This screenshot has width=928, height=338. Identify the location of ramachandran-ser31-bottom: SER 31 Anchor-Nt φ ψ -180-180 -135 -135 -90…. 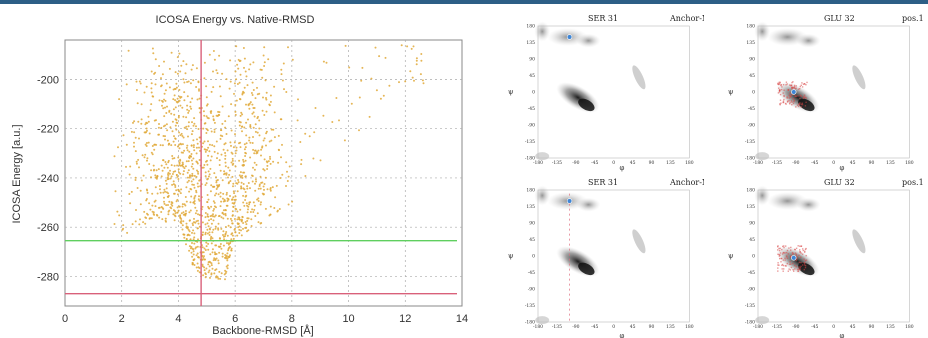
(606, 257).